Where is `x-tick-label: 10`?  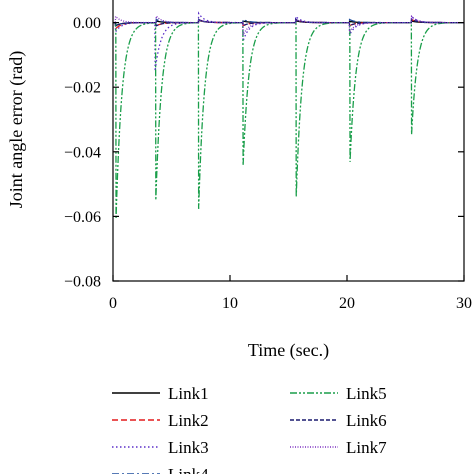
x-tick-label: 10 is located at coordinates (230, 303).